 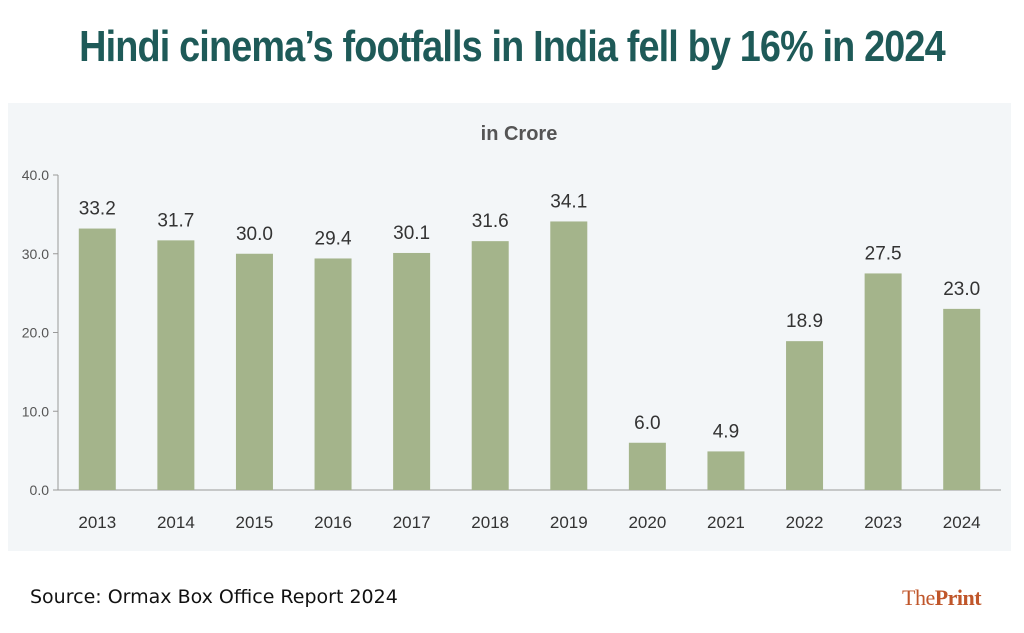 I want to click on bar-2014, so click(x=176, y=365).